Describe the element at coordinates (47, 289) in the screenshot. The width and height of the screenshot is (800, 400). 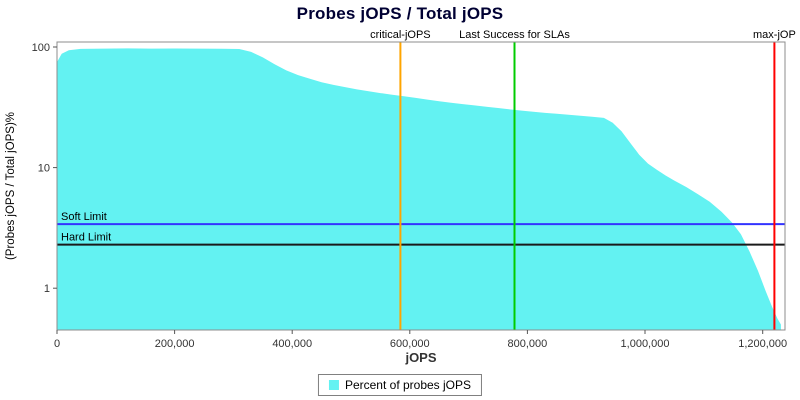
I see `y-tick-label-0: 1` at that location.